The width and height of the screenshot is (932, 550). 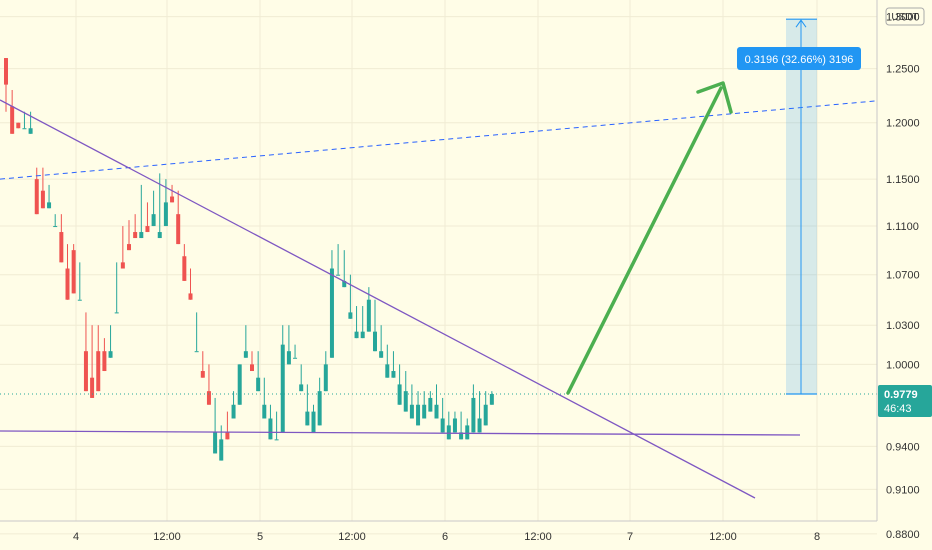 What do you see at coordinates (902, 227) in the screenshot?
I see `price-tick-label: 1.1100` at bounding box center [902, 227].